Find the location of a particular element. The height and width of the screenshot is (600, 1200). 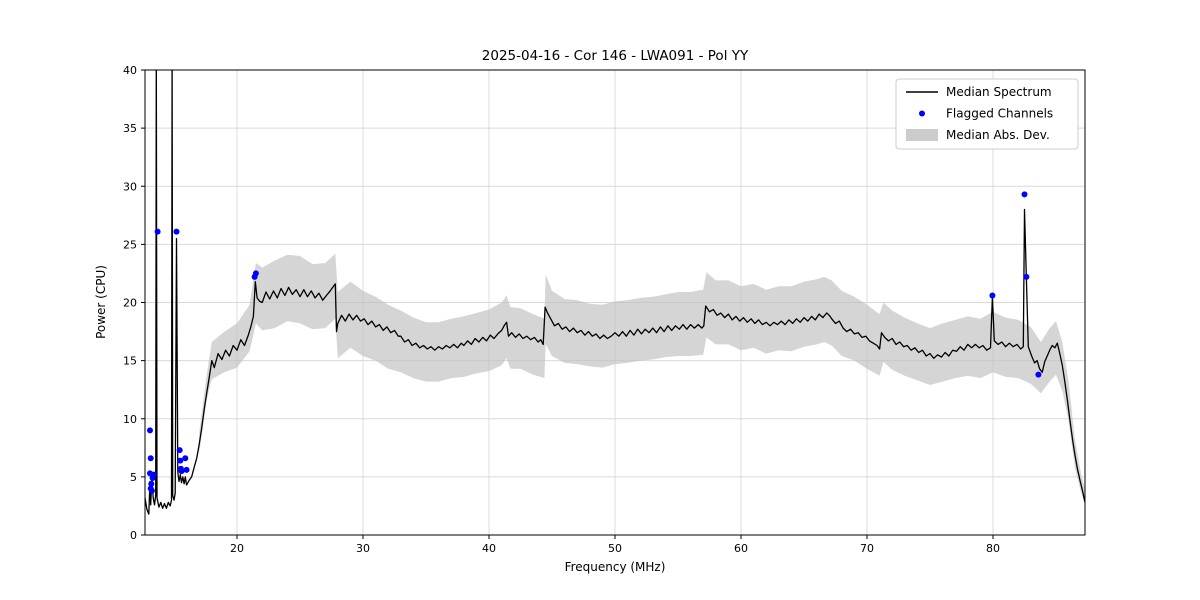

y-axis-label: Power (CPU) is located at coordinates (101, 302).